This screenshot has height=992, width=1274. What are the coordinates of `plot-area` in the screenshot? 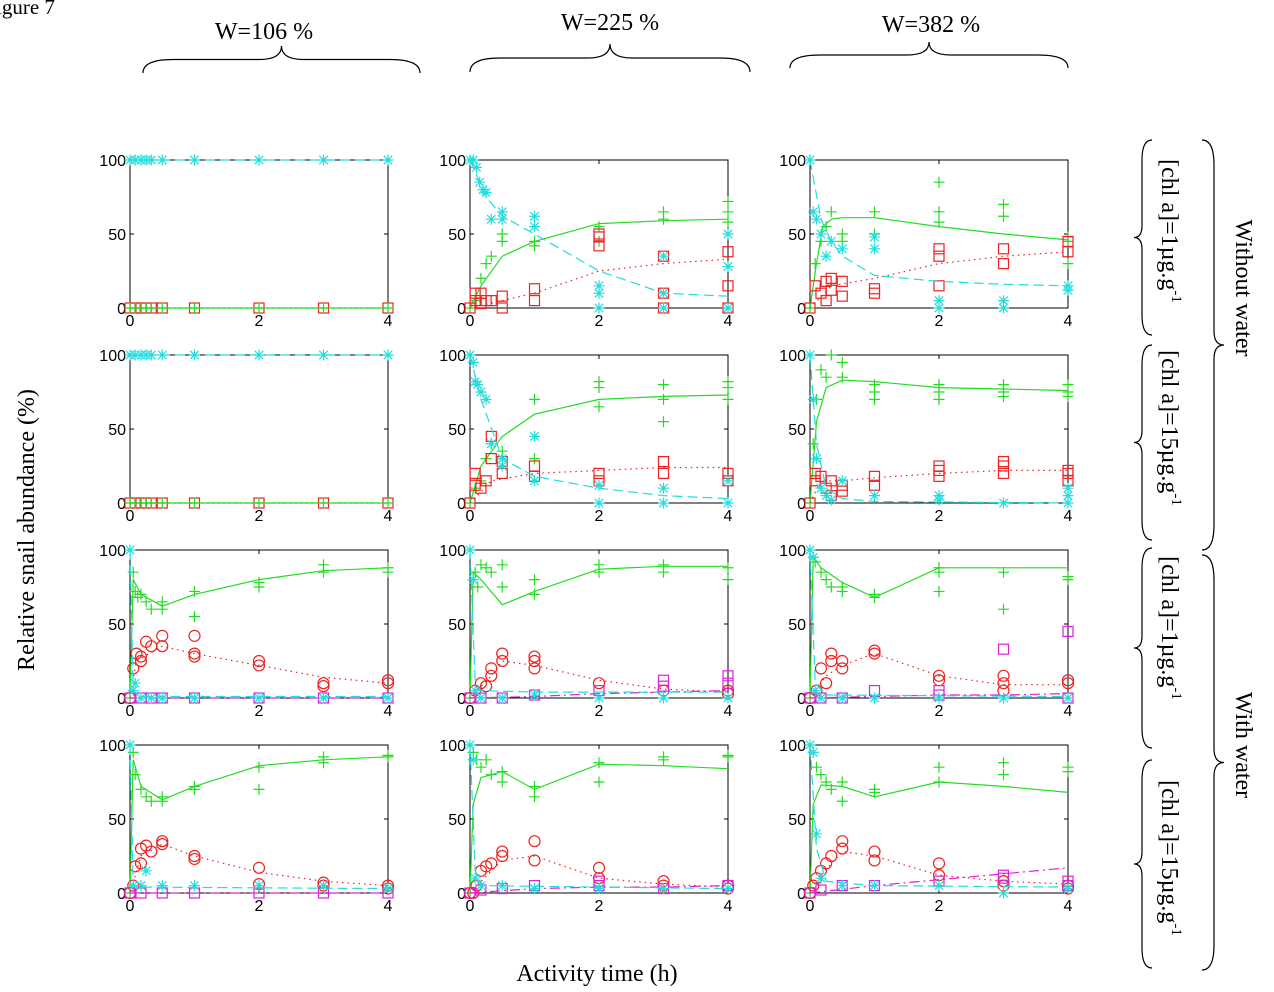 It's located at (939, 429).